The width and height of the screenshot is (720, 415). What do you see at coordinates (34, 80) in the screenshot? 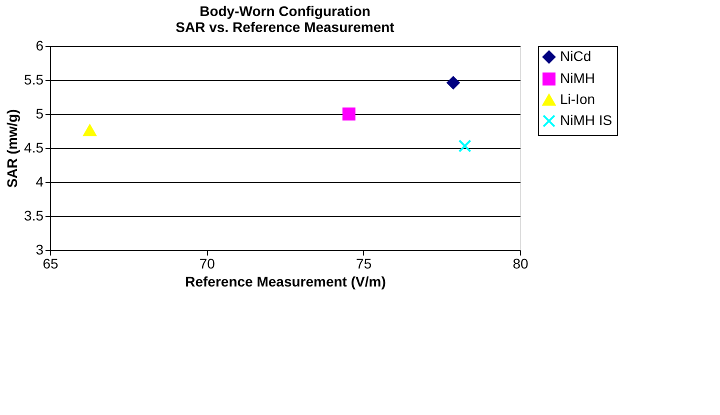
I see `y-tick-label: 5.5` at bounding box center [34, 80].